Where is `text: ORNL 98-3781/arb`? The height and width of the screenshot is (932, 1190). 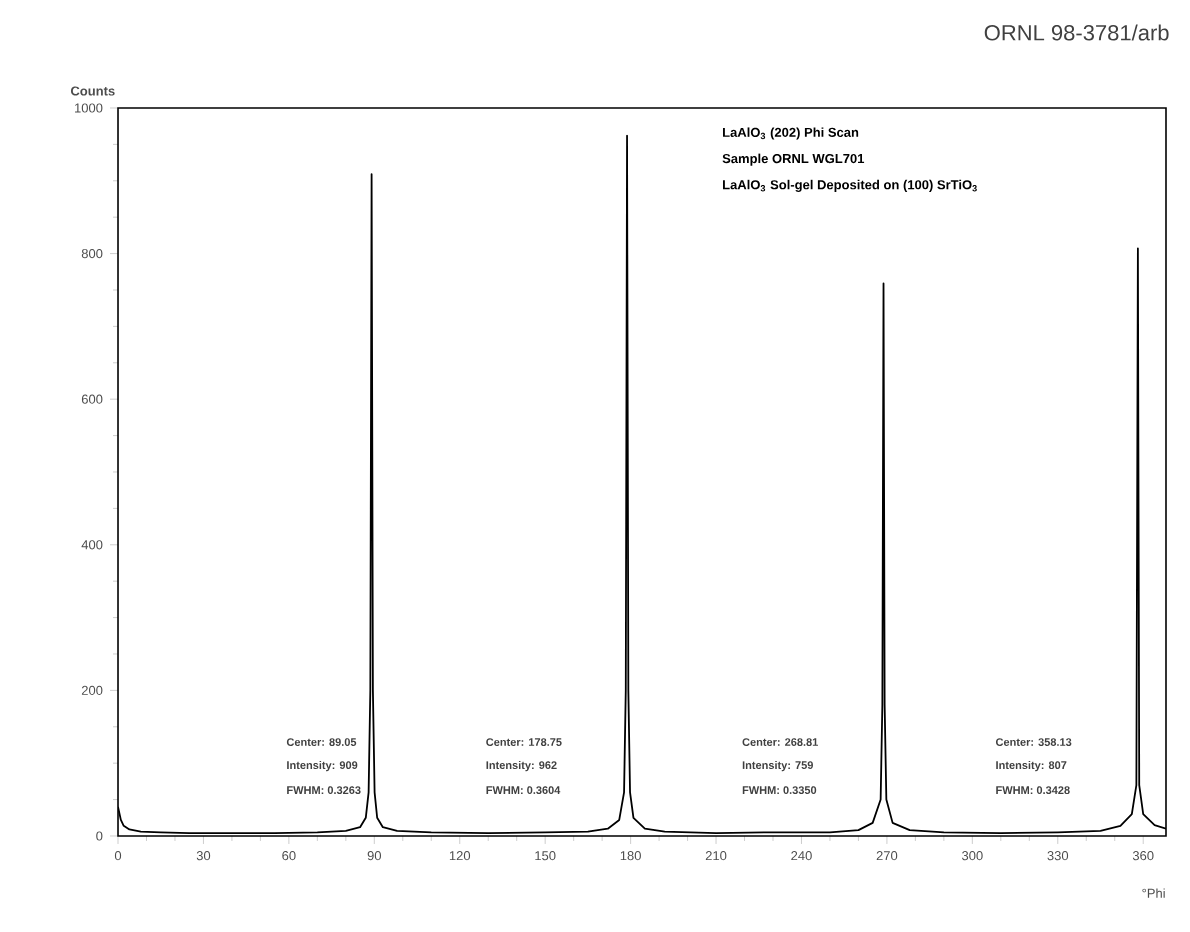
text: ORNL 98-3781/arb is located at coordinates (1076, 32).